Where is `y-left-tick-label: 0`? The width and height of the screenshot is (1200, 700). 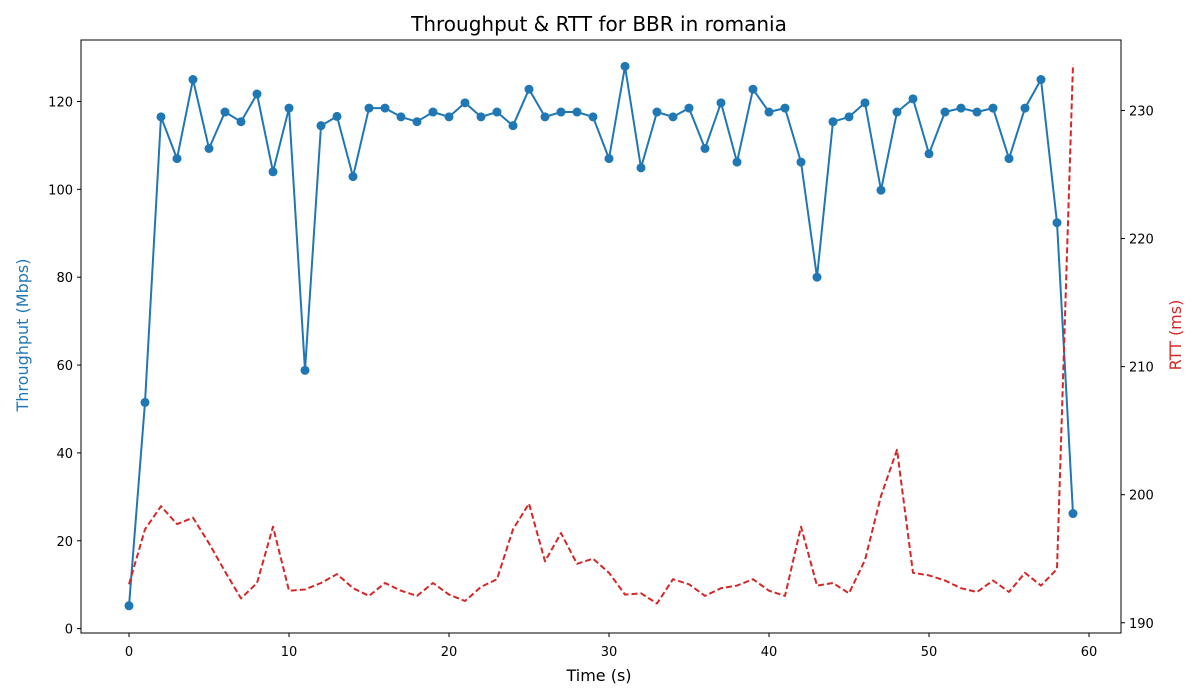
y-left-tick-label: 0 is located at coordinates (69, 630).